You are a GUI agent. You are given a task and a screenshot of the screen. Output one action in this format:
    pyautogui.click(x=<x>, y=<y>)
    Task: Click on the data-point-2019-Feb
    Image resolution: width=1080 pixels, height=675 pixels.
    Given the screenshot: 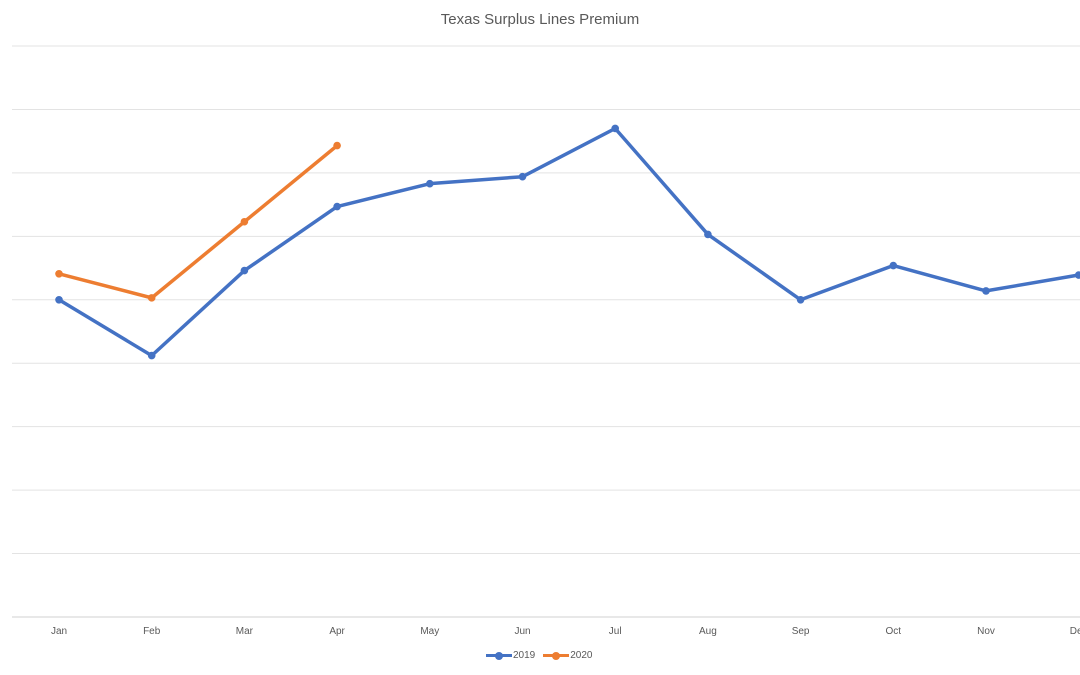 What is the action you would take?
    pyautogui.click(x=151, y=355)
    